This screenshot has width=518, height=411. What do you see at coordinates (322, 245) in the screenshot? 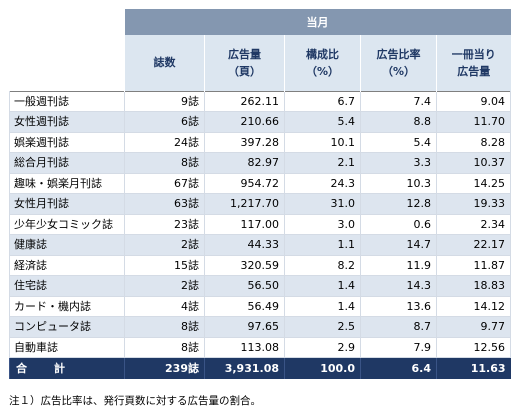
I see `row-share: 1.1` at bounding box center [322, 245].